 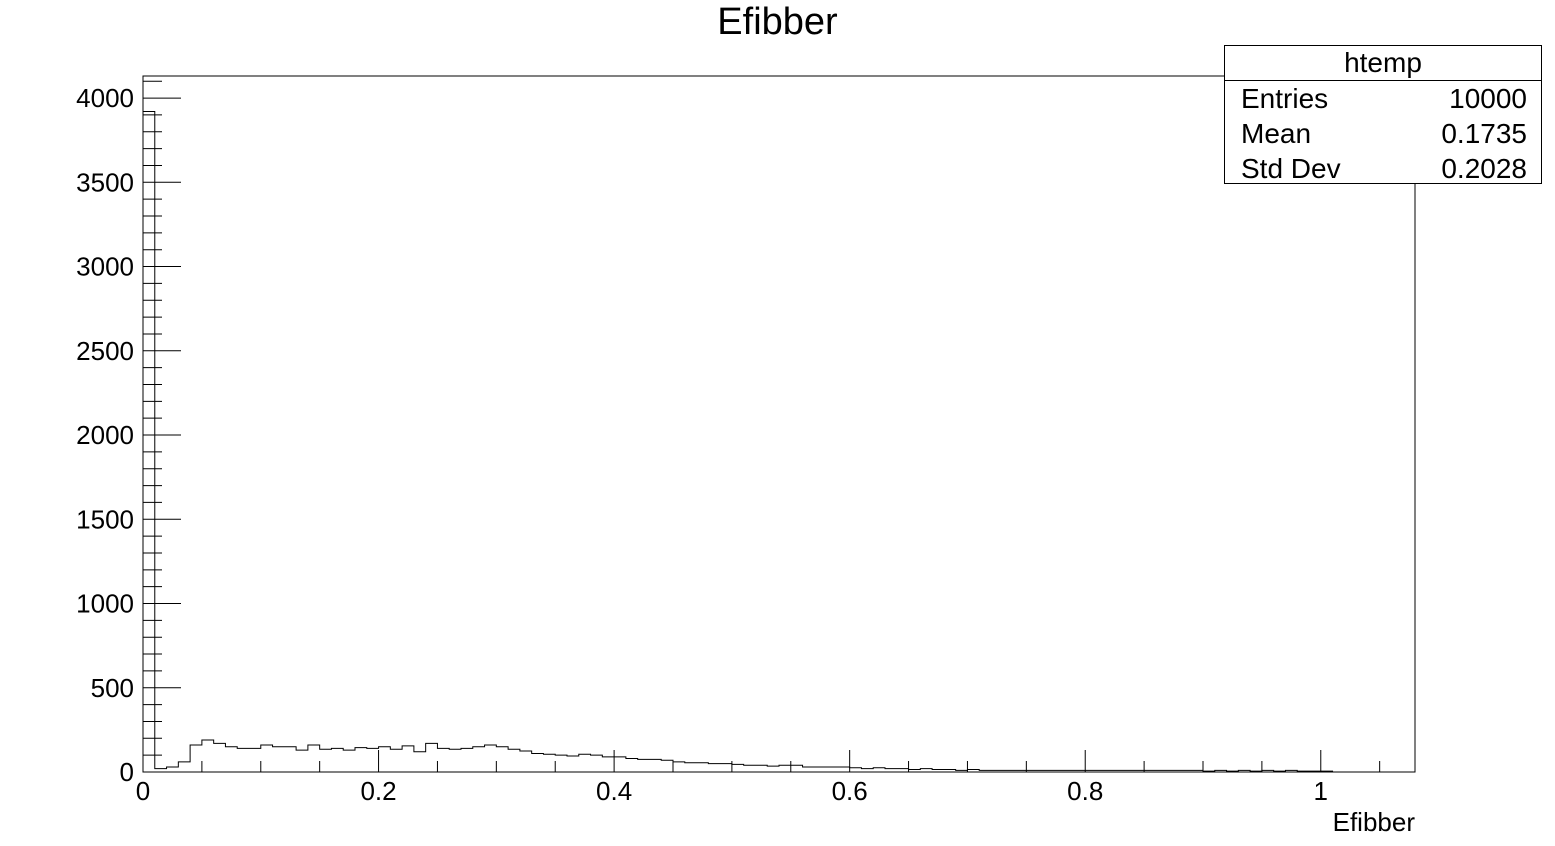 I want to click on y-tick-label: 2000, so click(x=105, y=435).